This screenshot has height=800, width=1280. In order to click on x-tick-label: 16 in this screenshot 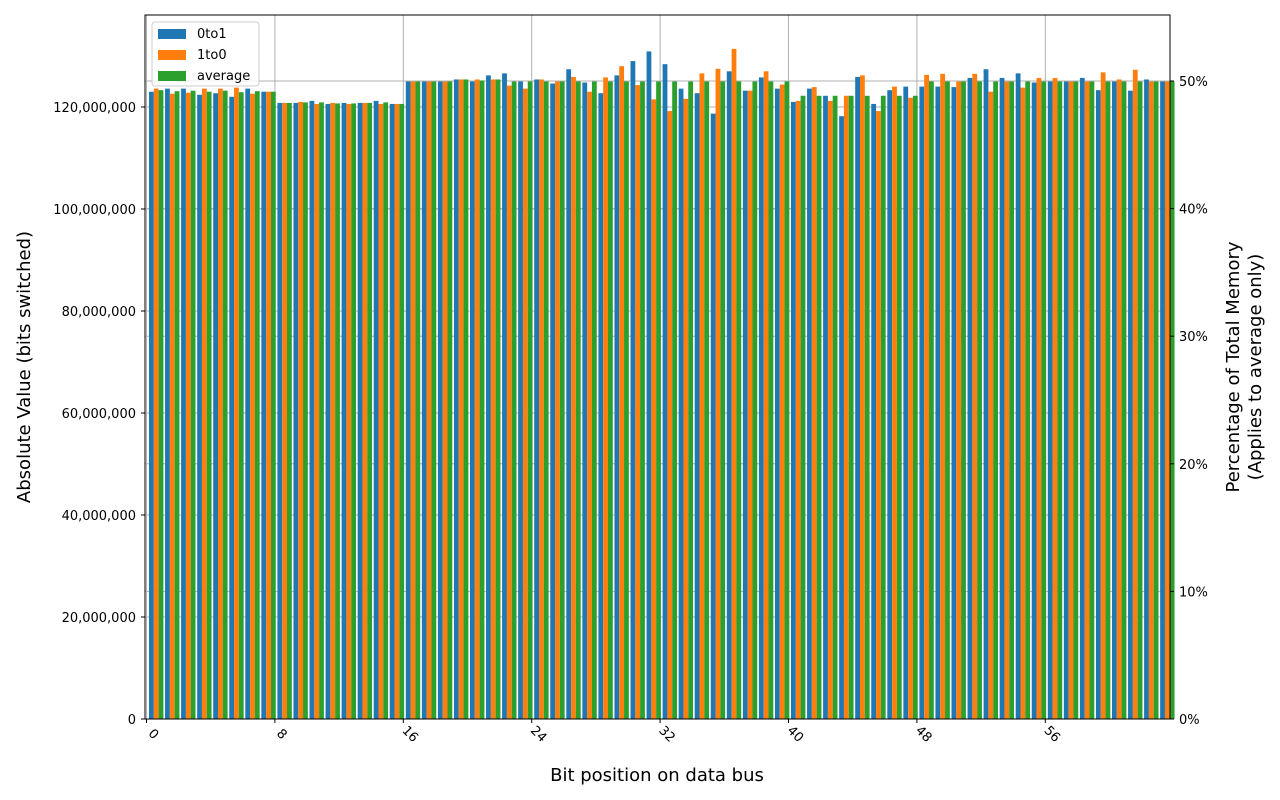, I will do `click(410, 734)`.